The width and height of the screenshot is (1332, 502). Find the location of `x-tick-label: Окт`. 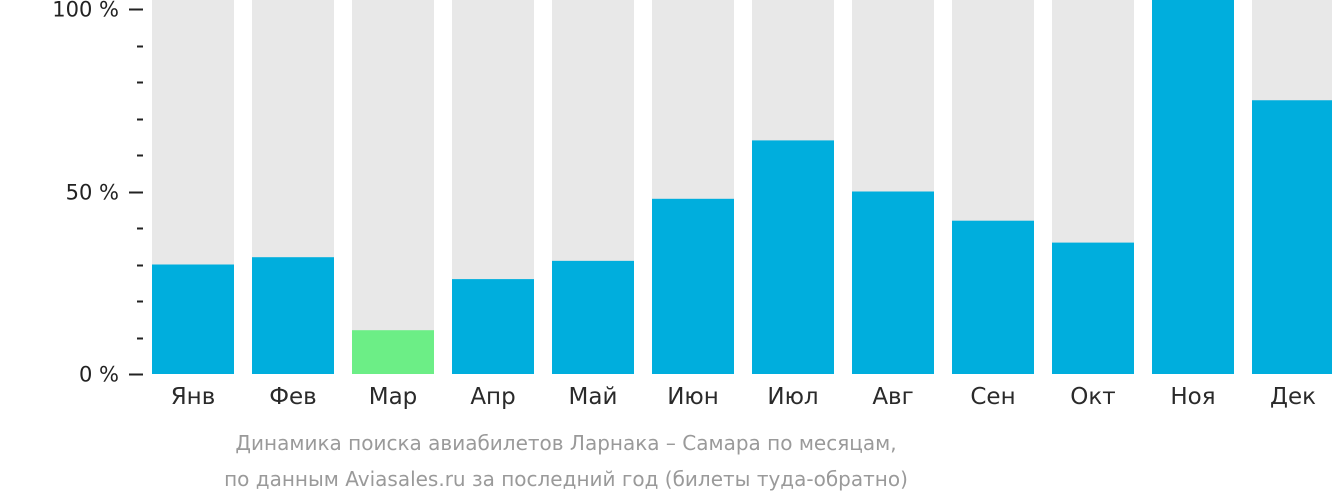

x-tick-label: Окт is located at coordinates (1092, 397).